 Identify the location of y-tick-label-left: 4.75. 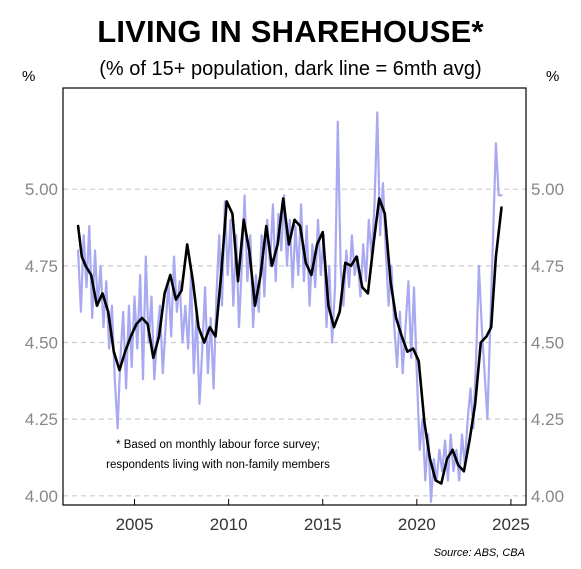
(41, 266).